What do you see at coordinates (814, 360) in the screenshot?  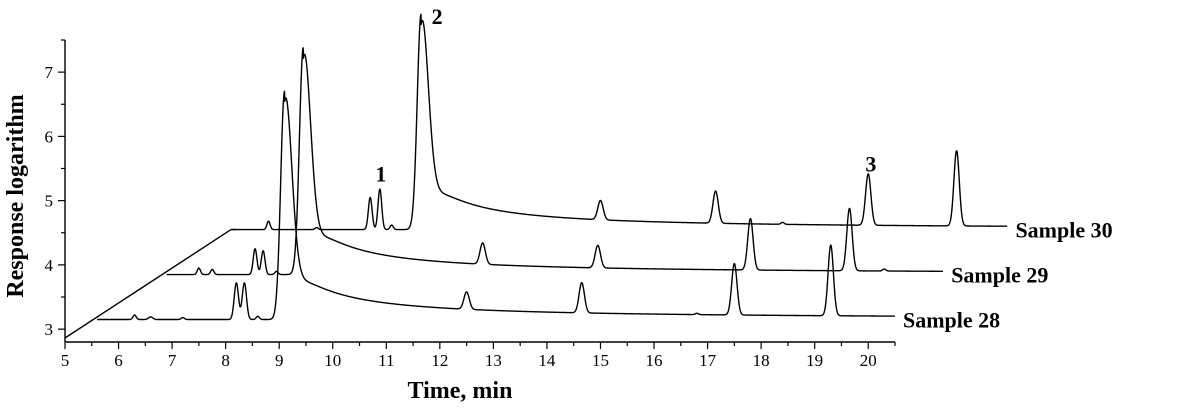 I see `x-tick-label: 19` at bounding box center [814, 360].